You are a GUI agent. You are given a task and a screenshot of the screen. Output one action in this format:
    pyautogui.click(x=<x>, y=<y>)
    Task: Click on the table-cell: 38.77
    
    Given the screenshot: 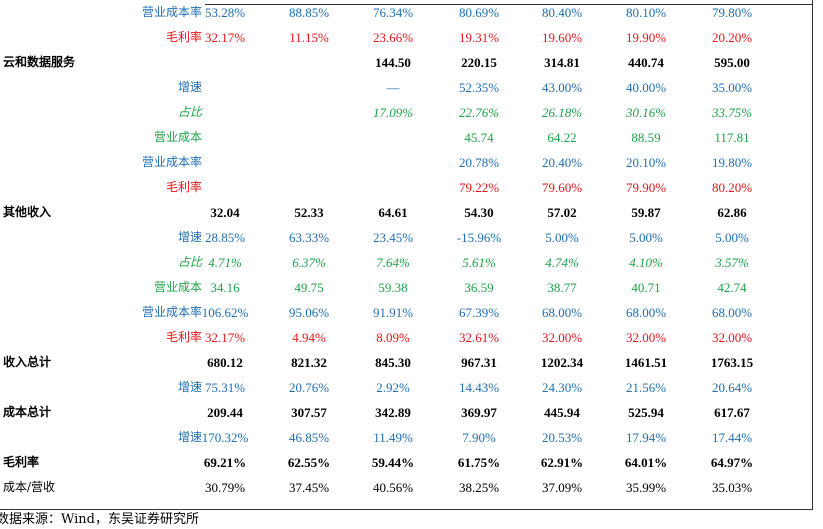 What is the action you would take?
    pyautogui.click(x=562, y=287)
    